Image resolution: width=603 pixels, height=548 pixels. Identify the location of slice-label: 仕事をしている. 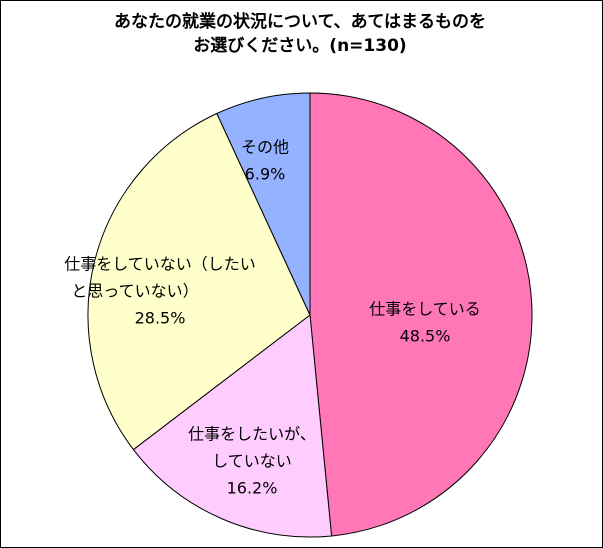
(425, 309).